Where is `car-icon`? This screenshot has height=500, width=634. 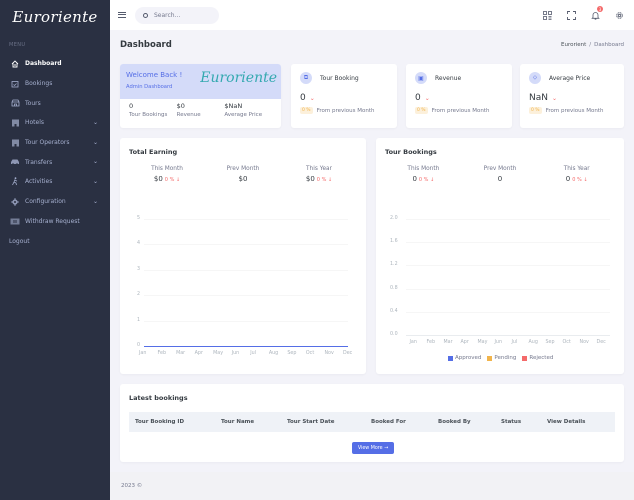
car-icon is located at coordinates (15, 162).